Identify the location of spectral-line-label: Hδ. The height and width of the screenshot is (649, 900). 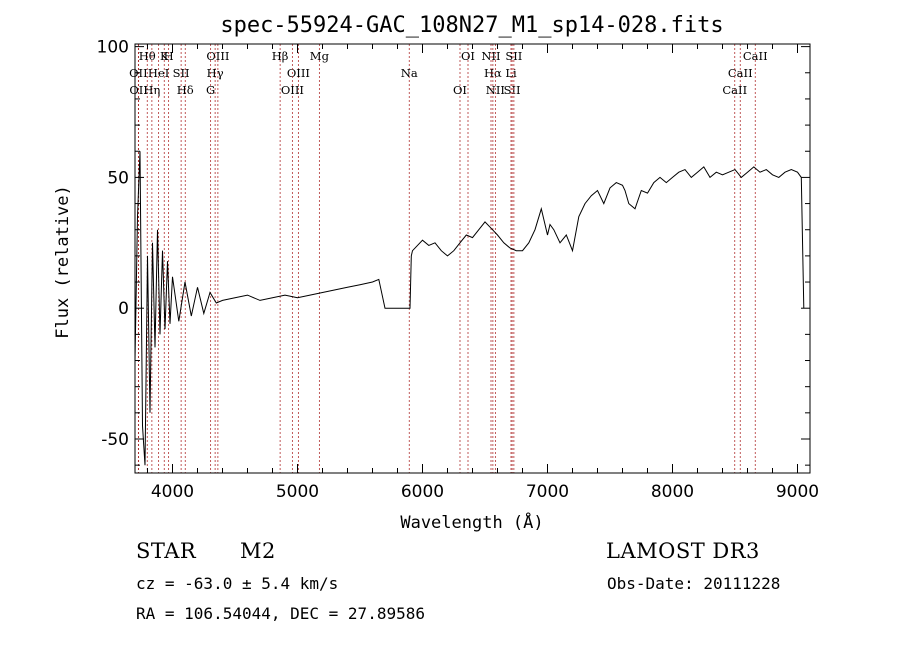
(185, 90).